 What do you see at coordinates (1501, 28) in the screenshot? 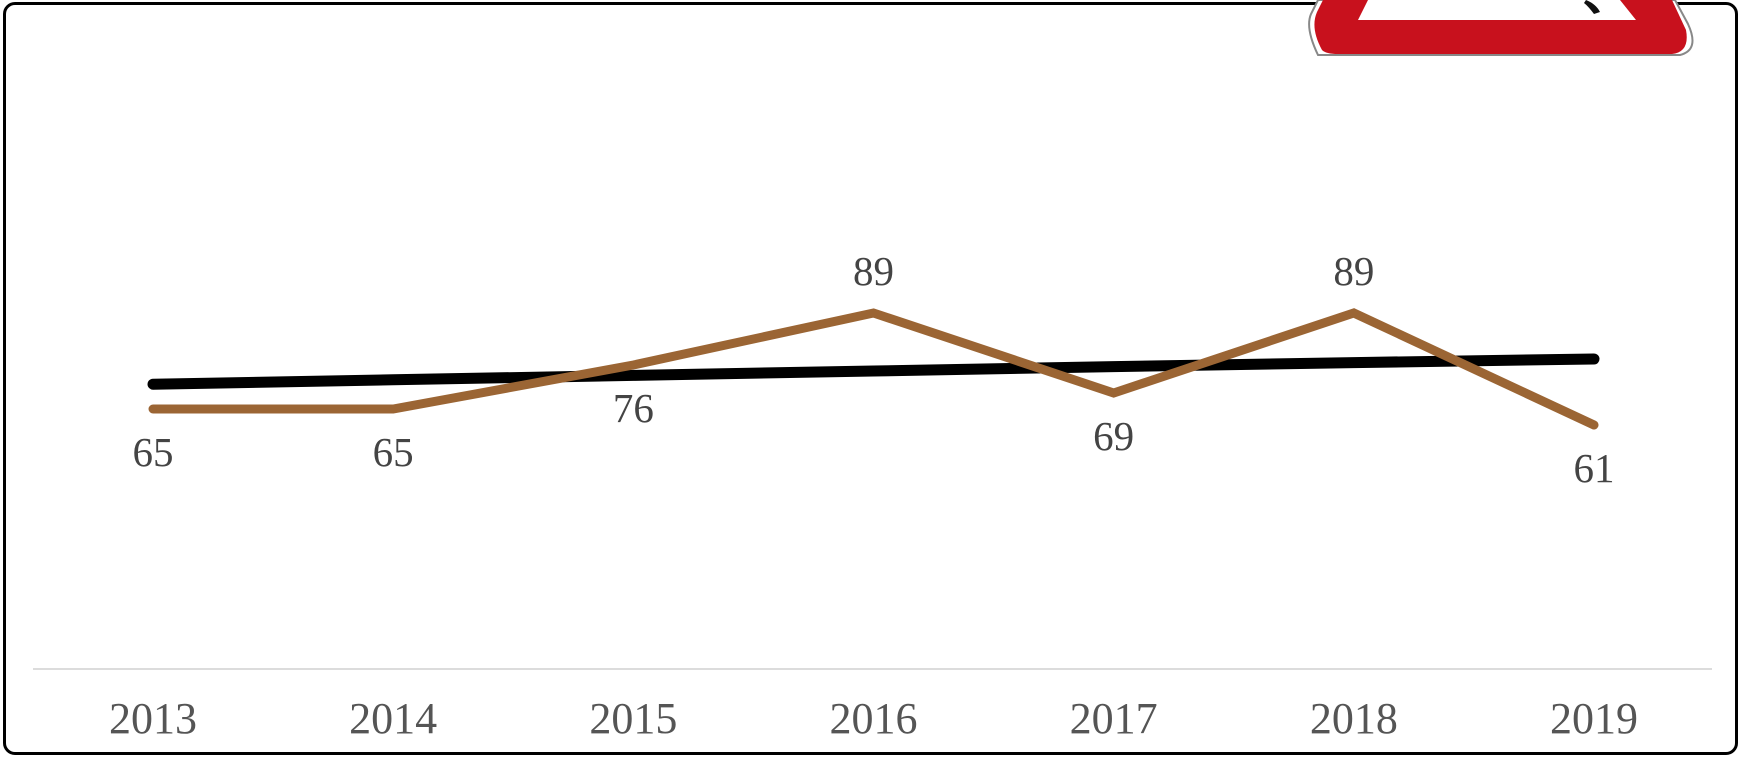
I see `warning-sign-icon` at bounding box center [1501, 28].